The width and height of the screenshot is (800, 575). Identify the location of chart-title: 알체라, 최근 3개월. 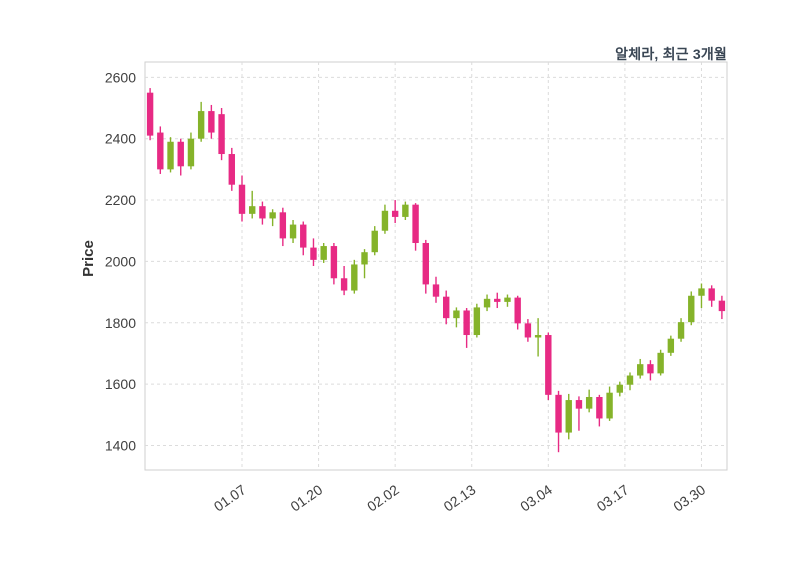
(671, 54).